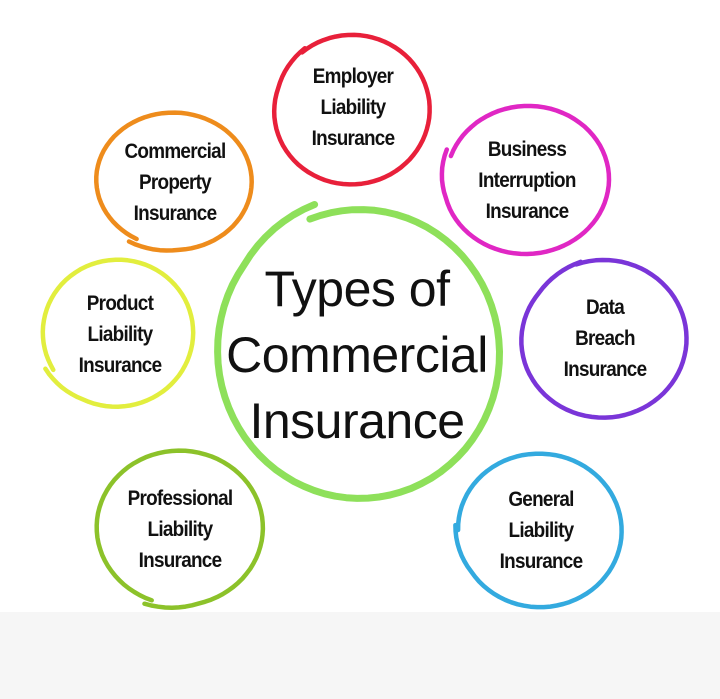 This screenshot has width=720, height=699. I want to click on node-label-employer: Employer Liability Insurance, so click(353, 107).